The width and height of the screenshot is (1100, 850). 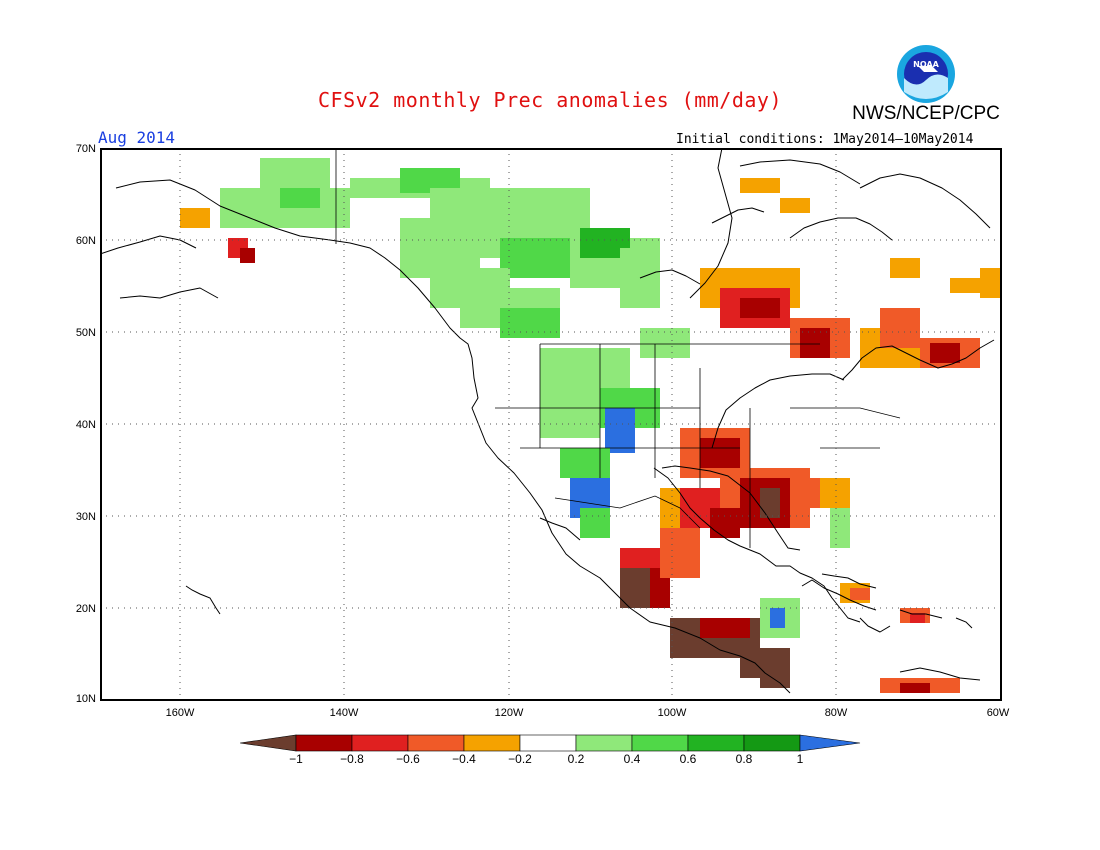 I want to click on colorbar-label: −1, so click(x=296, y=759).